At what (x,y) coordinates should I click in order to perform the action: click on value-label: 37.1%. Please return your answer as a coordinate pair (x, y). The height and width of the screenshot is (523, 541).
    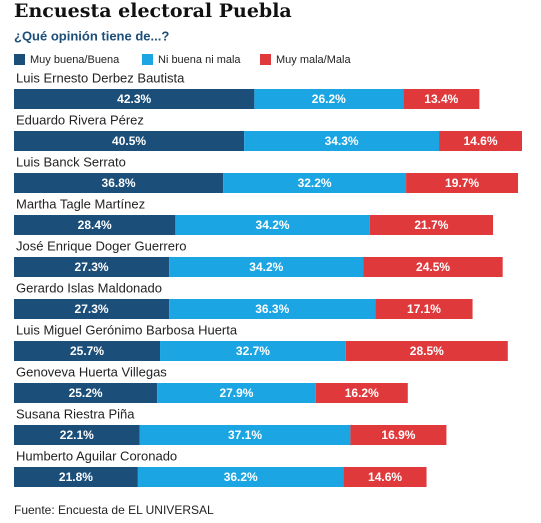
    Looking at the image, I should click on (245, 435).